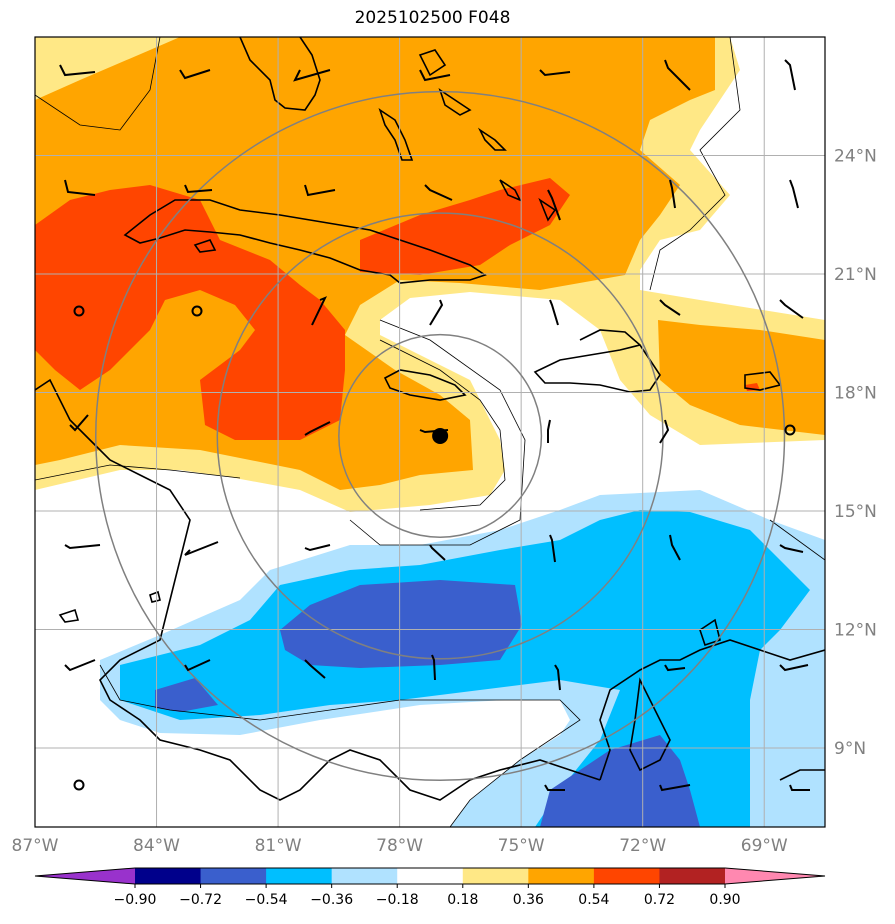  I want to click on lat-tick-label: 21°N, so click(855, 275).